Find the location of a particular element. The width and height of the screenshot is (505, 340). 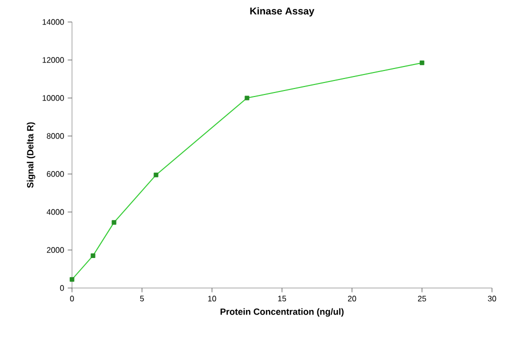

x-axis-title: Protein Concentration (ng/ul) is located at coordinates (282, 312).